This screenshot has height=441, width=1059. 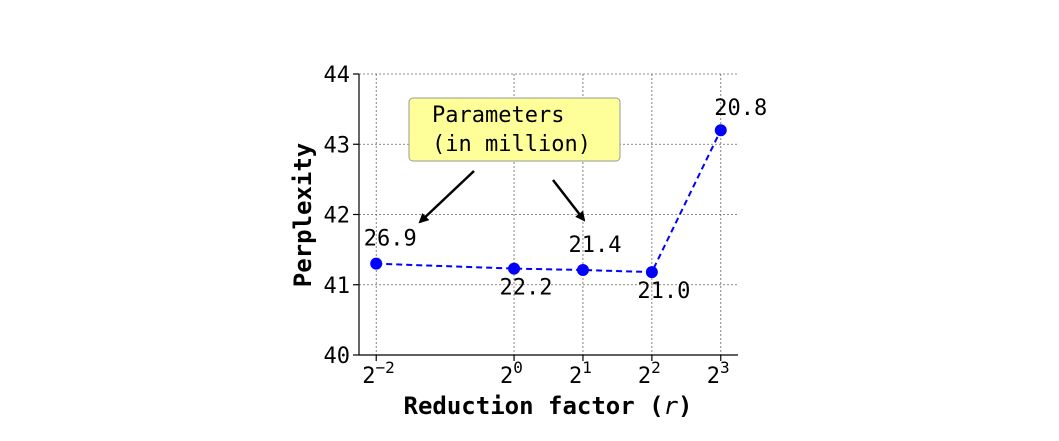 What do you see at coordinates (390, 239) in the screenshot?
I see `data-label-0: 26.9` at bounding box center [390, 239].